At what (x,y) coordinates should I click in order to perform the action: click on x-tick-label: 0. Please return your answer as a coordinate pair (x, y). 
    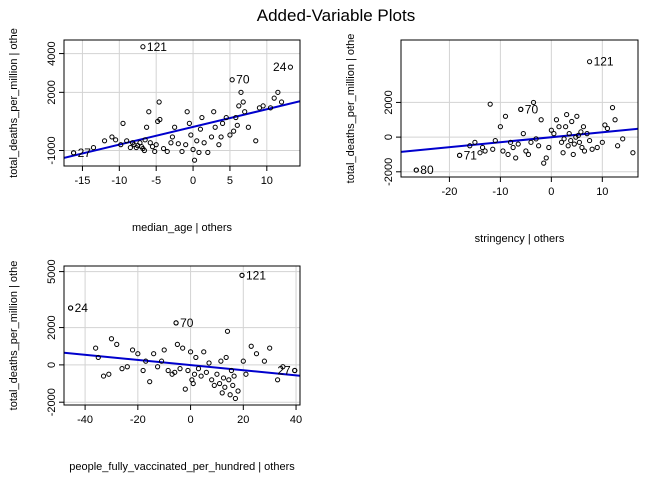
    Looking at the image, I should click on (191, 420).